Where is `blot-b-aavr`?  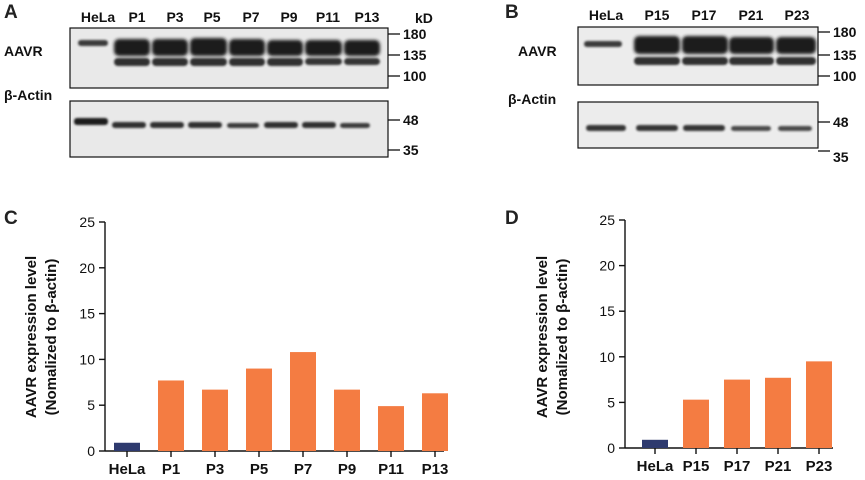 blot-b-aavr is located at coordinates (698, 56).